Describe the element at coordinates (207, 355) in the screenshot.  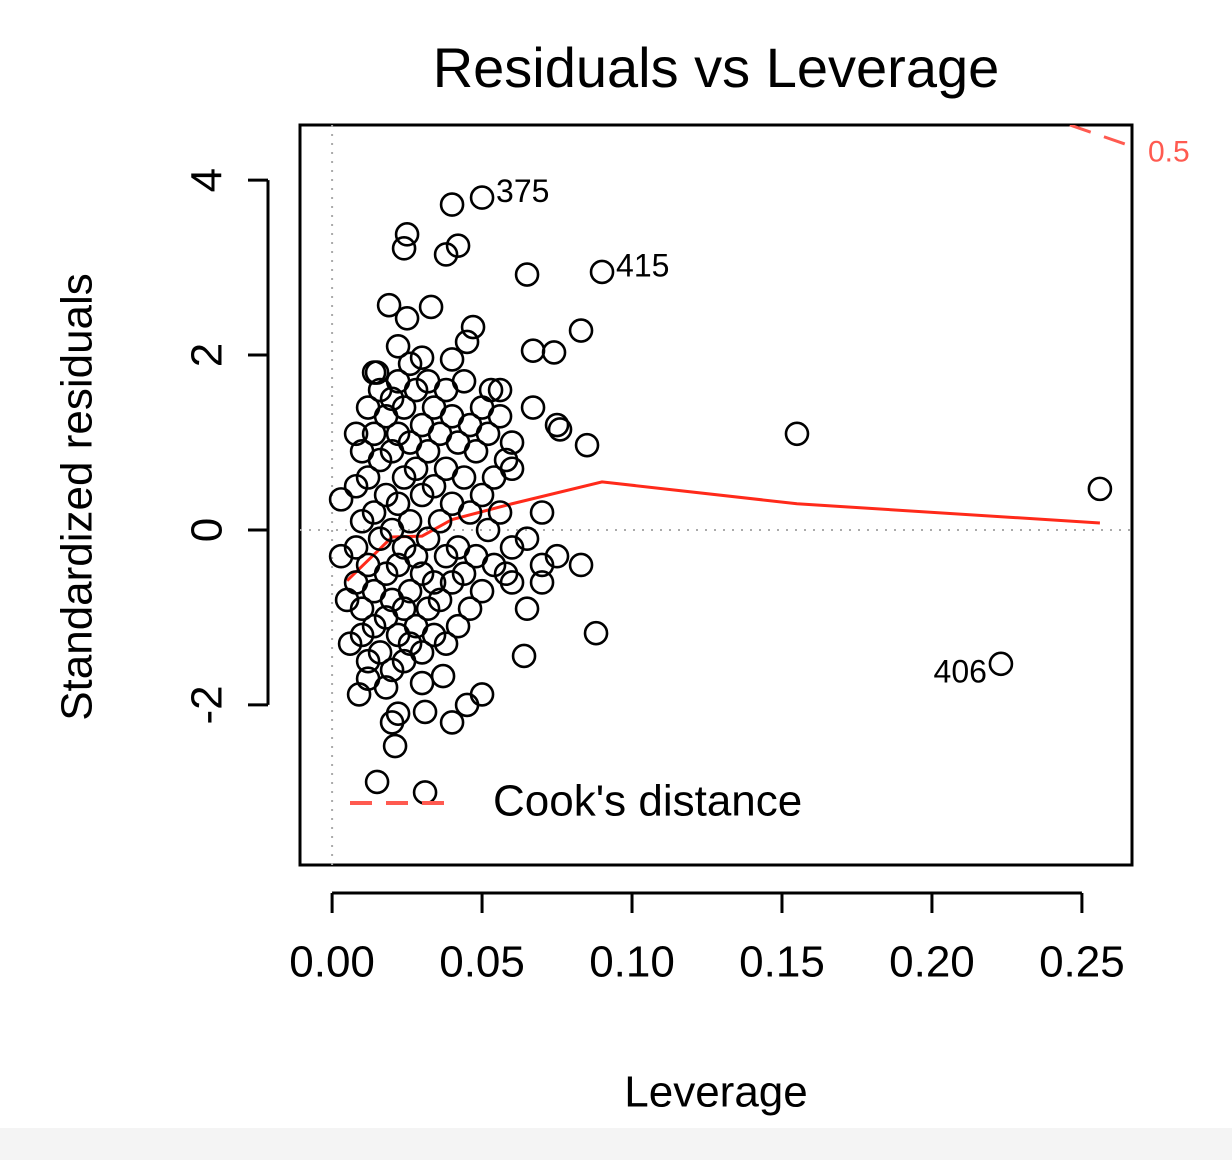
I see `y-tick-label: 2` at that location.